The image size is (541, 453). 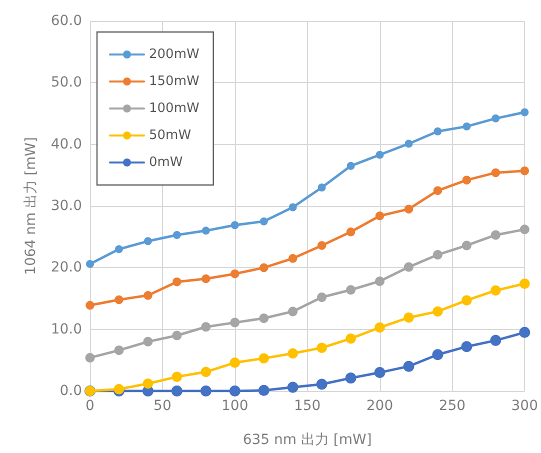 What do you see at coordinates (170, 135) in the screenshot?
I see `legend-label: 50mW` at bounding box center [170, 135].